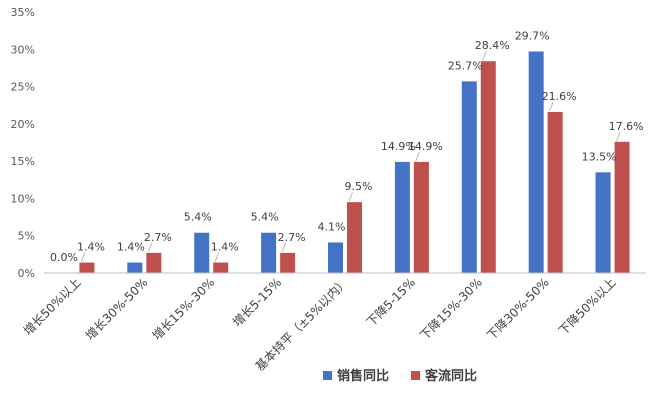  Describe the element at coordinates (626, 126) in the screenshot. I see `data-label: 17.6%` at that location.